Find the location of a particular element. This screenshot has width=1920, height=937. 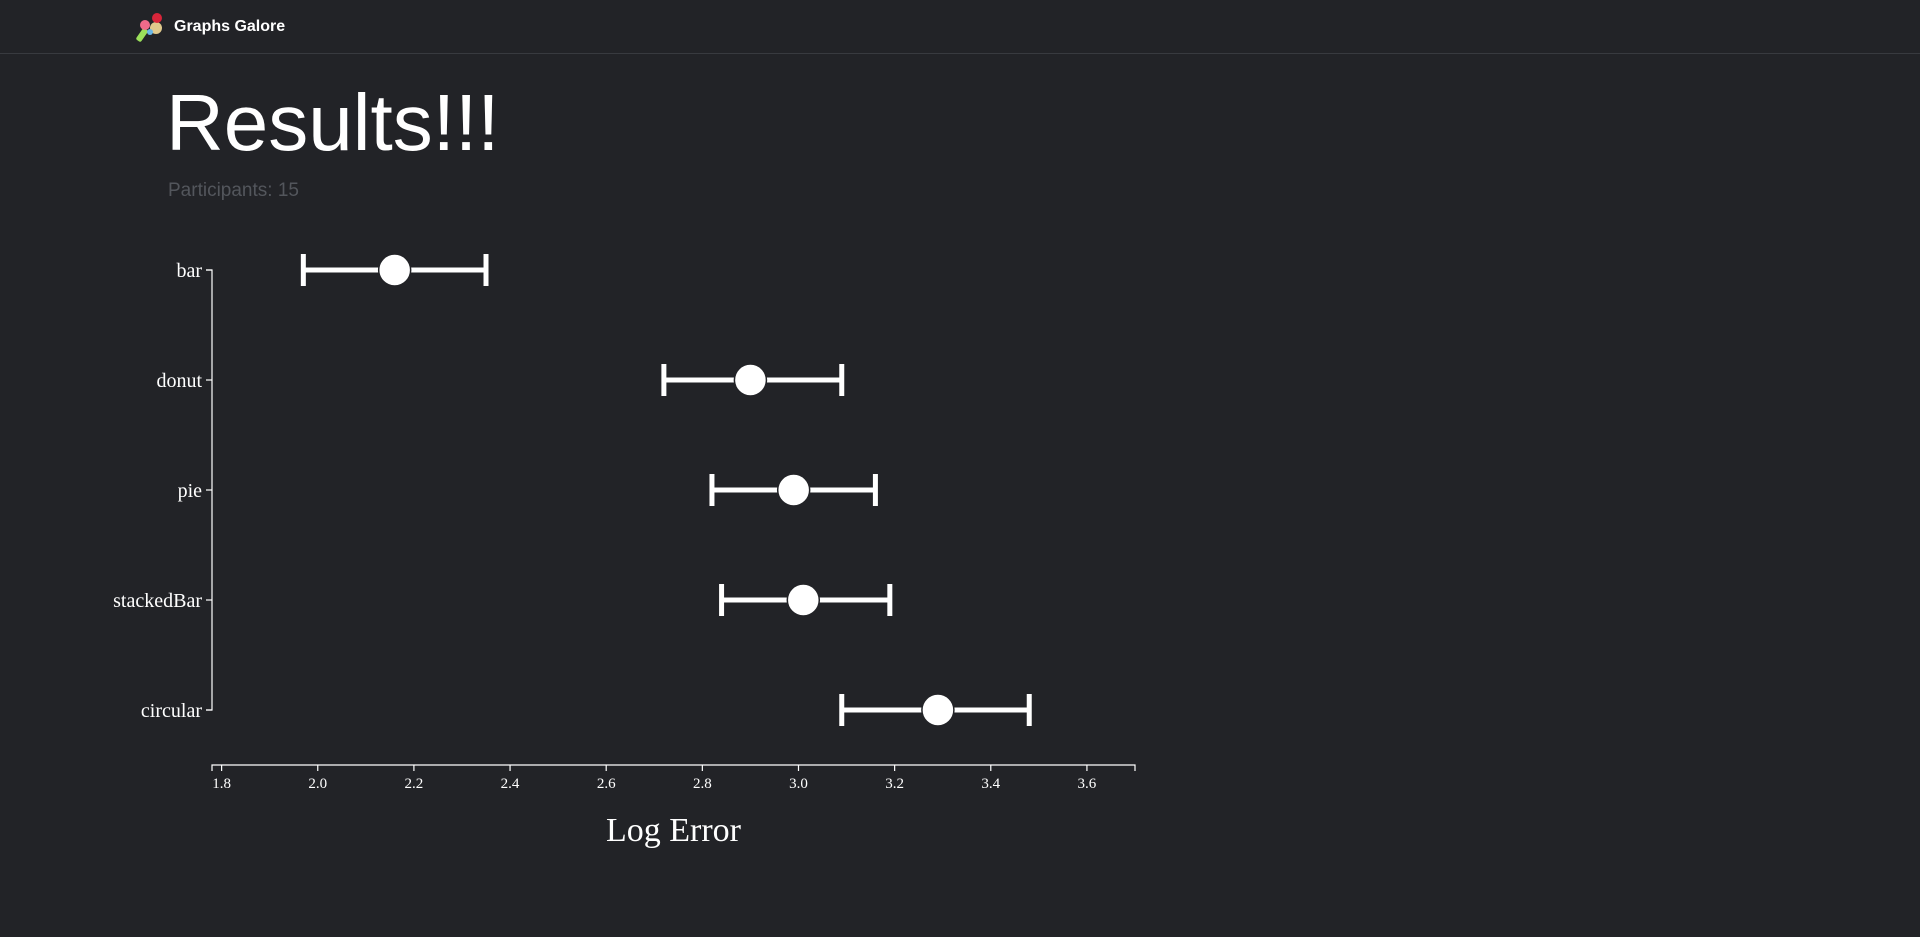

mean-point-donut is located at coordinates (750, 380).